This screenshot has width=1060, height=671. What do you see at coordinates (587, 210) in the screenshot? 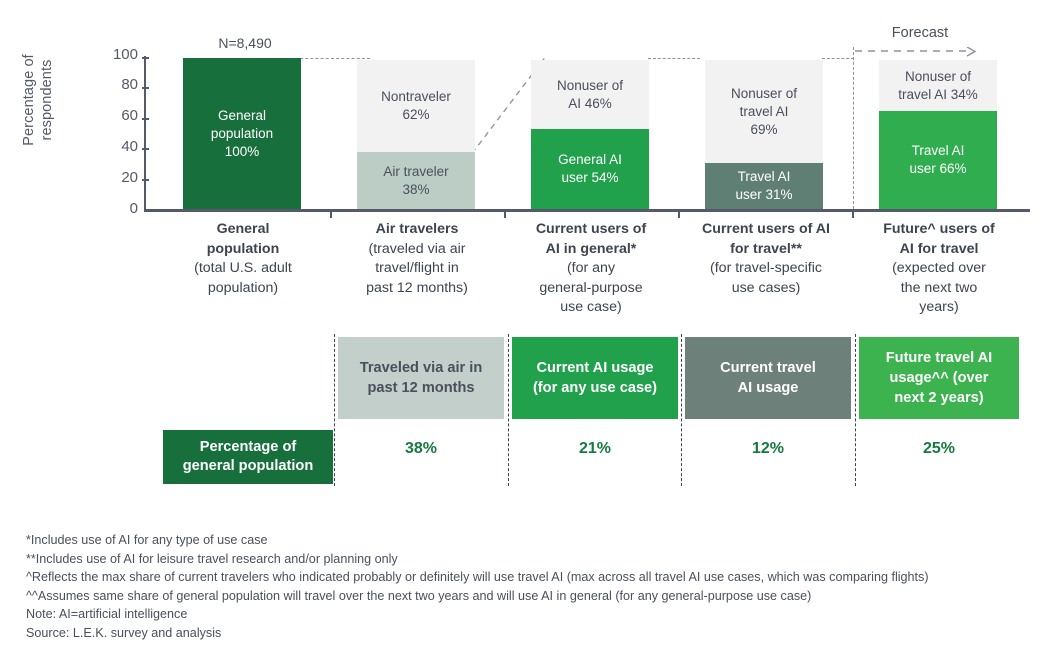
I see `x-axis-line` at bounding box center [587, 210].